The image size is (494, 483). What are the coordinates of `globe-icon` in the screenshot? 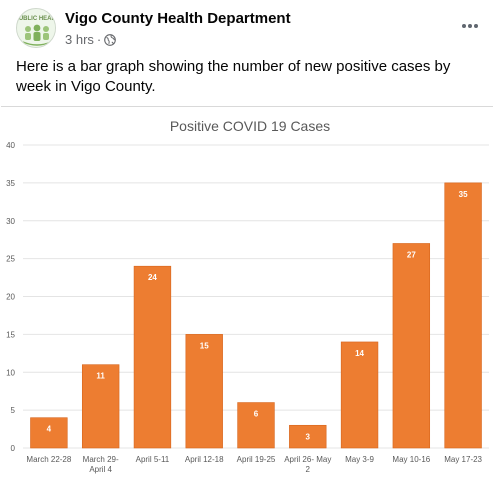 It's located at (110, 39).